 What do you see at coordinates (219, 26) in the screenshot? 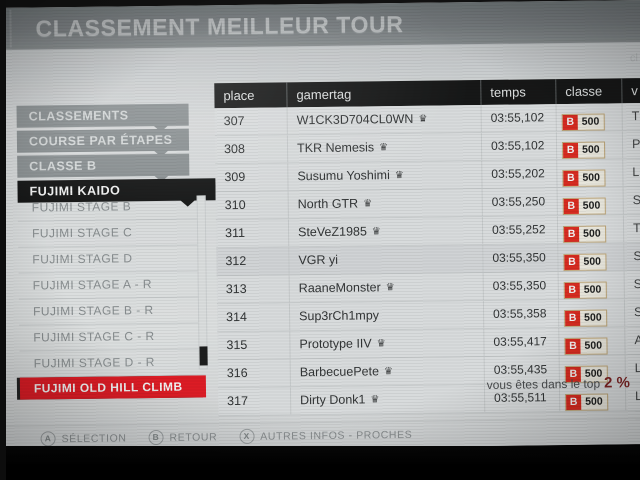
I see `page-title: CLASSEMENT MEILLEUR TOUR` at bounding box center [219, 26].